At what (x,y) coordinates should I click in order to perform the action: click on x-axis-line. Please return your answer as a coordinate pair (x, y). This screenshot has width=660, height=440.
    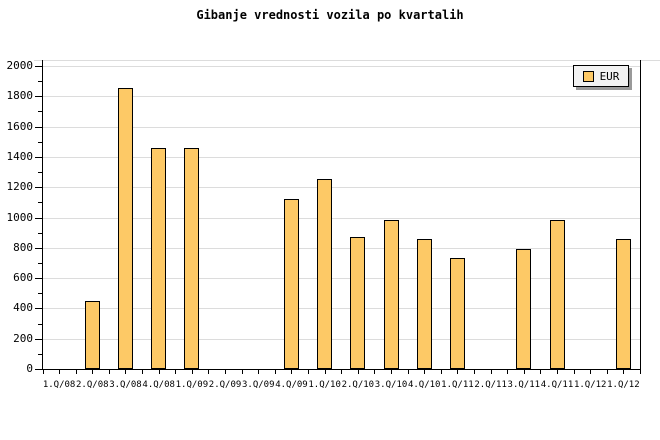
    Looking at the image, I should click on (341, 369).